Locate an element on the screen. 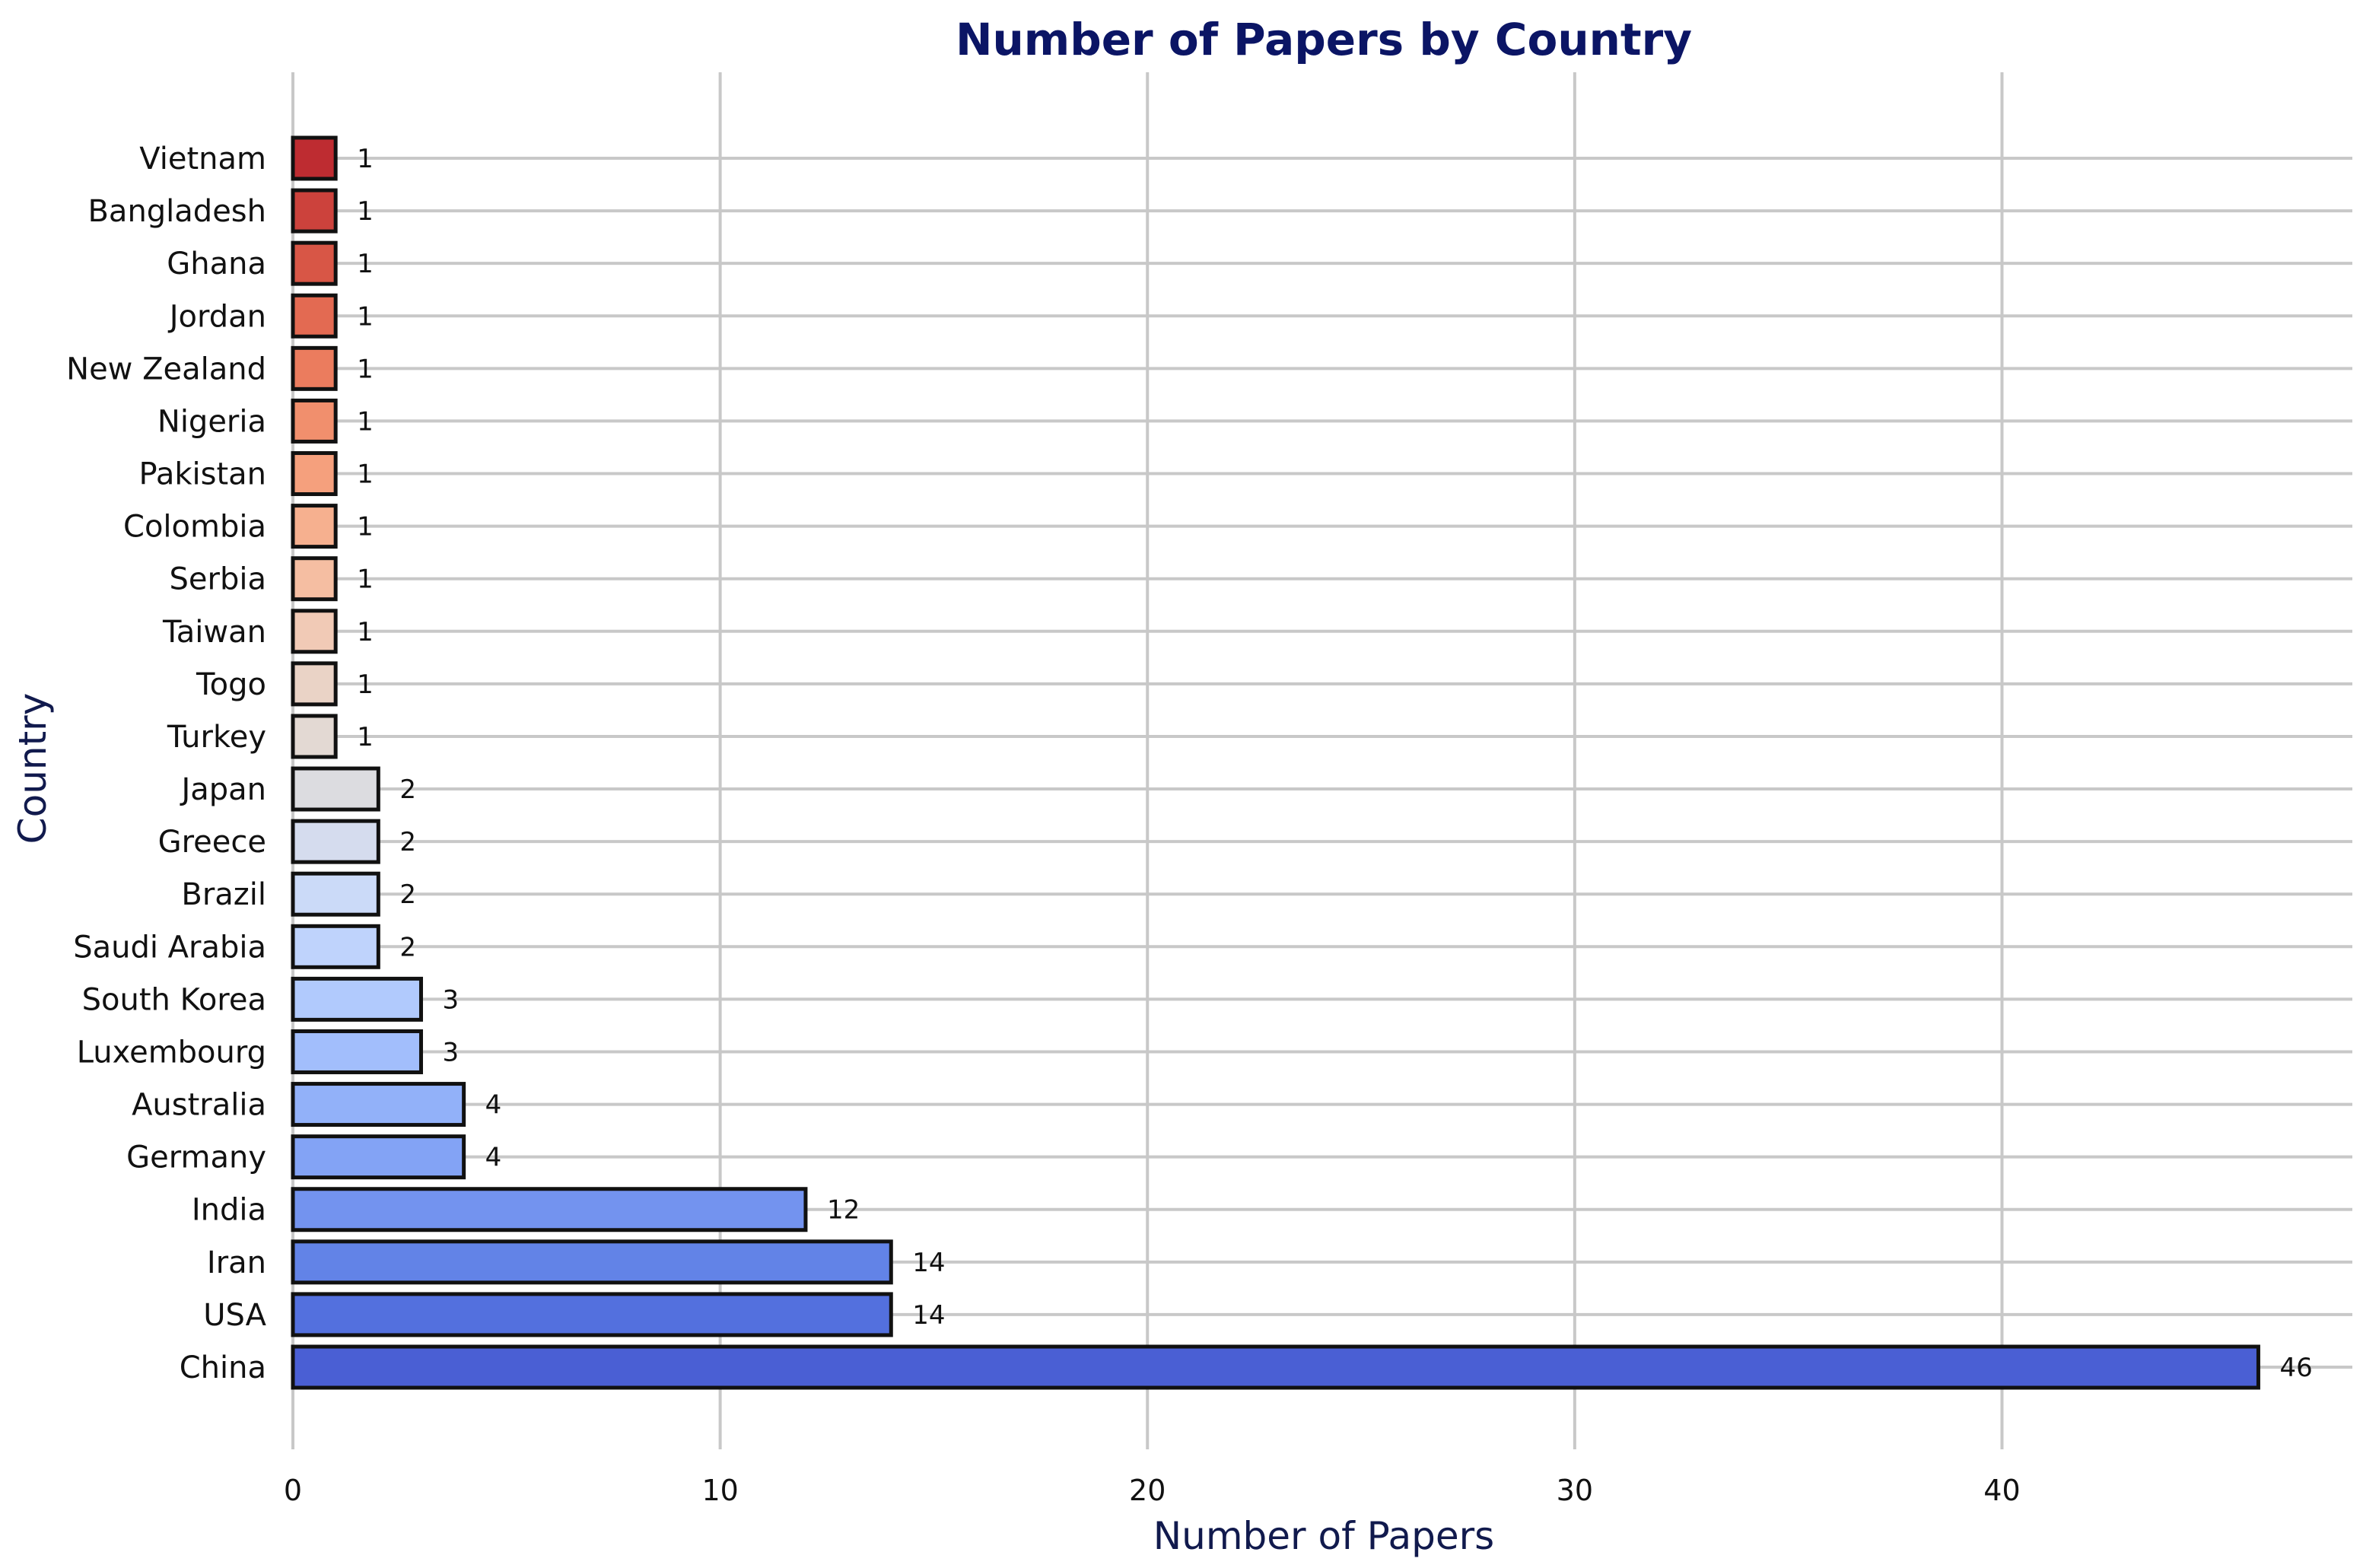 Image resolution: width=2363 pixels, height=1568 pixels. y-tick-label: Serbia is located at coordinates (218, 579).